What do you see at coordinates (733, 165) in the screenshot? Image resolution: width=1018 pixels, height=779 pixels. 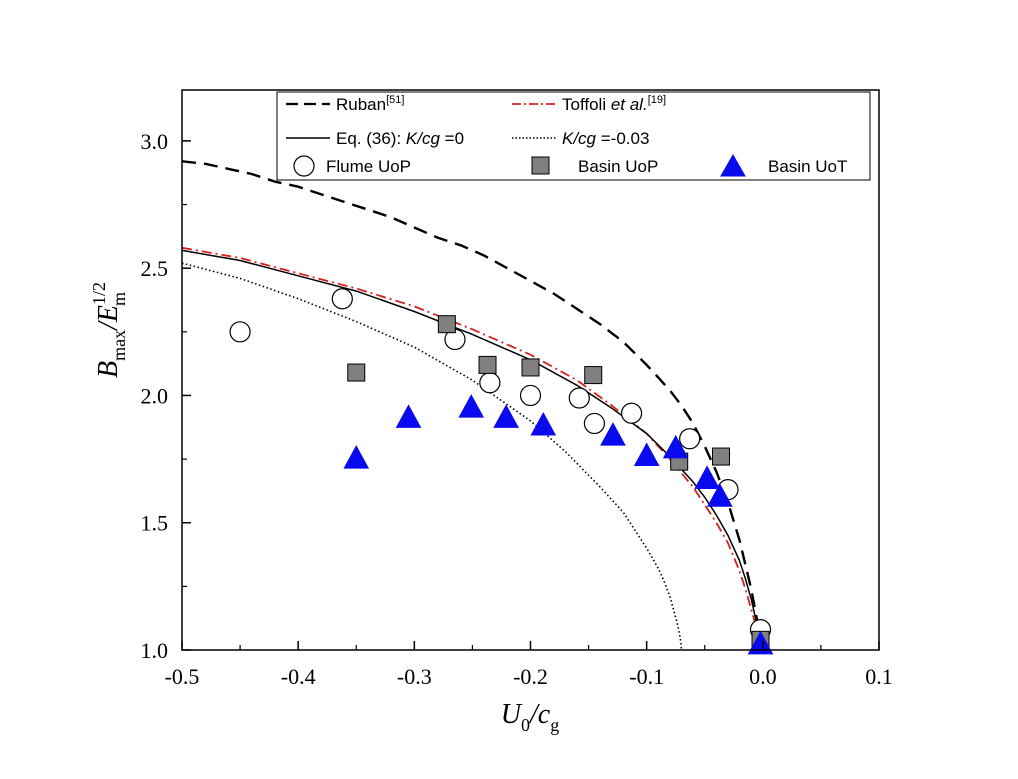 I see `legend-marker-basin-uot` at bounding box center [733, 165].